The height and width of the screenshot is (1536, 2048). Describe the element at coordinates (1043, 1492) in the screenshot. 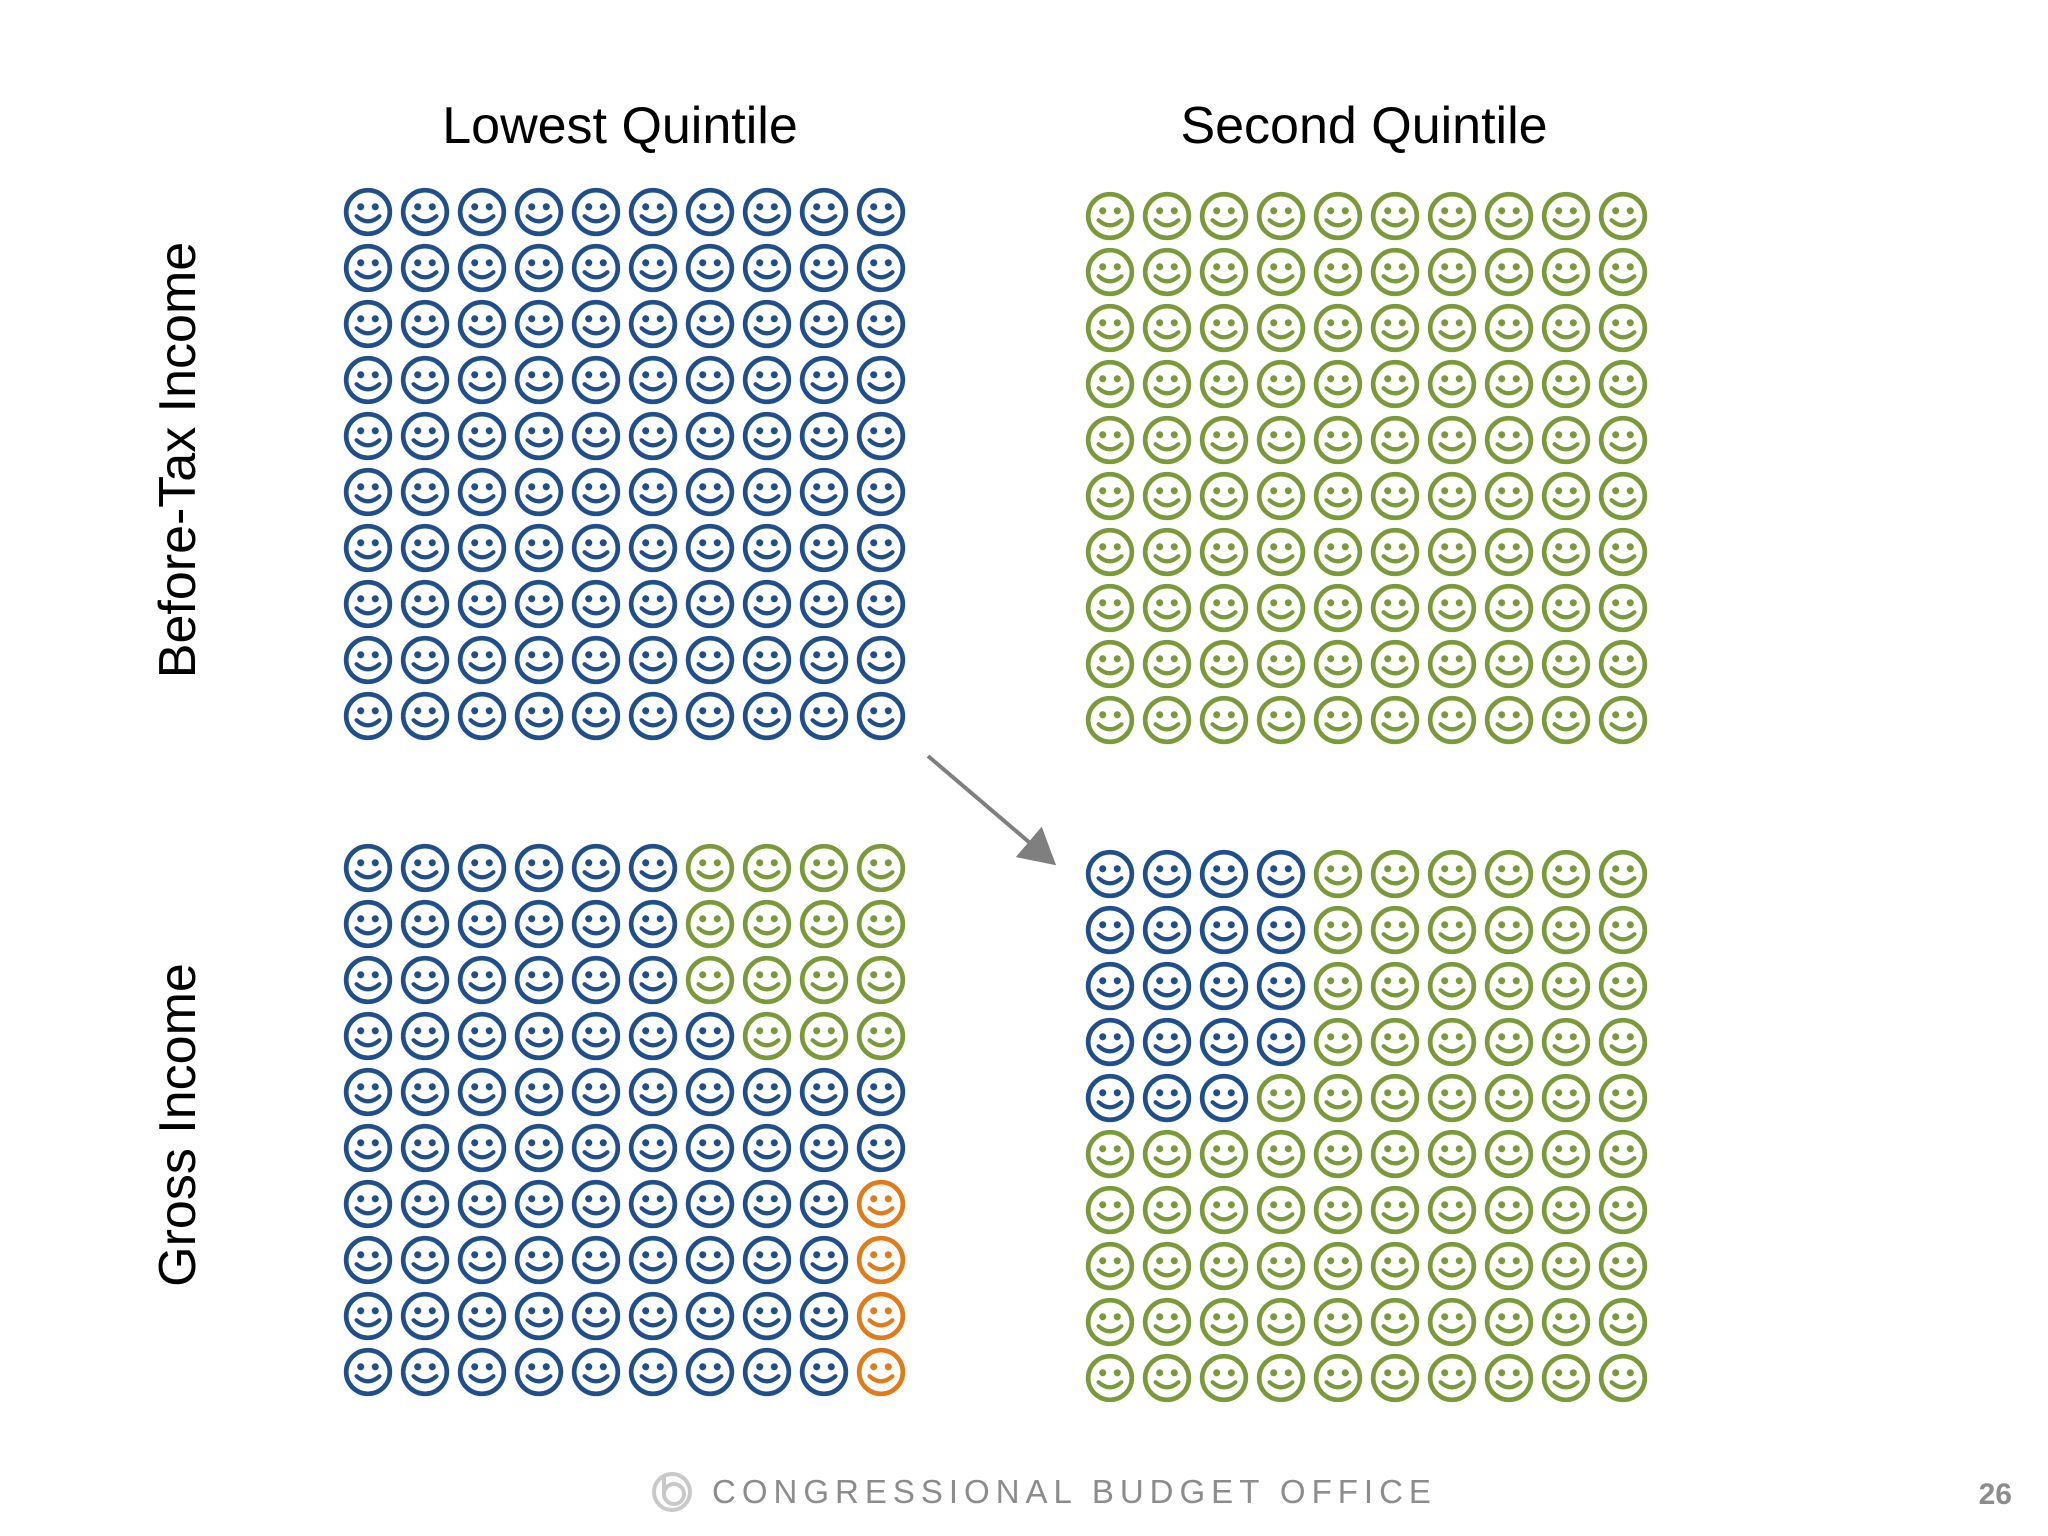

I see `footer: CONGRESSIONAL BUDGET OFFICE` at that location.